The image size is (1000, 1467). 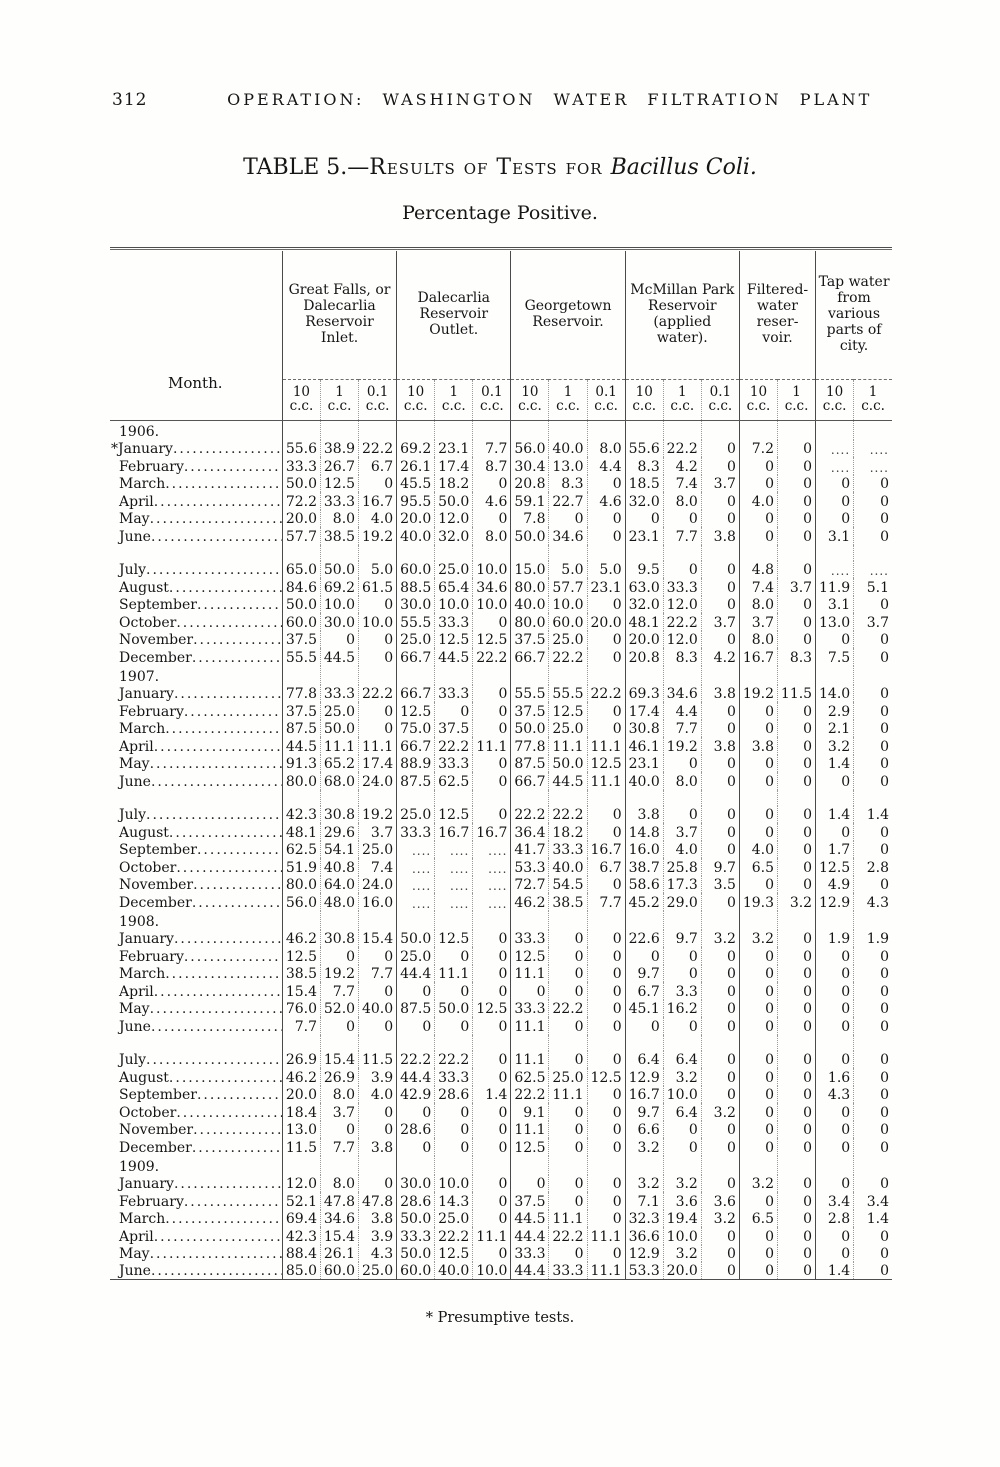 What do you see at coordinates (415, 483) in the screenshot?
I see `value-cell: 45.5` at bounding box center [415, 483].